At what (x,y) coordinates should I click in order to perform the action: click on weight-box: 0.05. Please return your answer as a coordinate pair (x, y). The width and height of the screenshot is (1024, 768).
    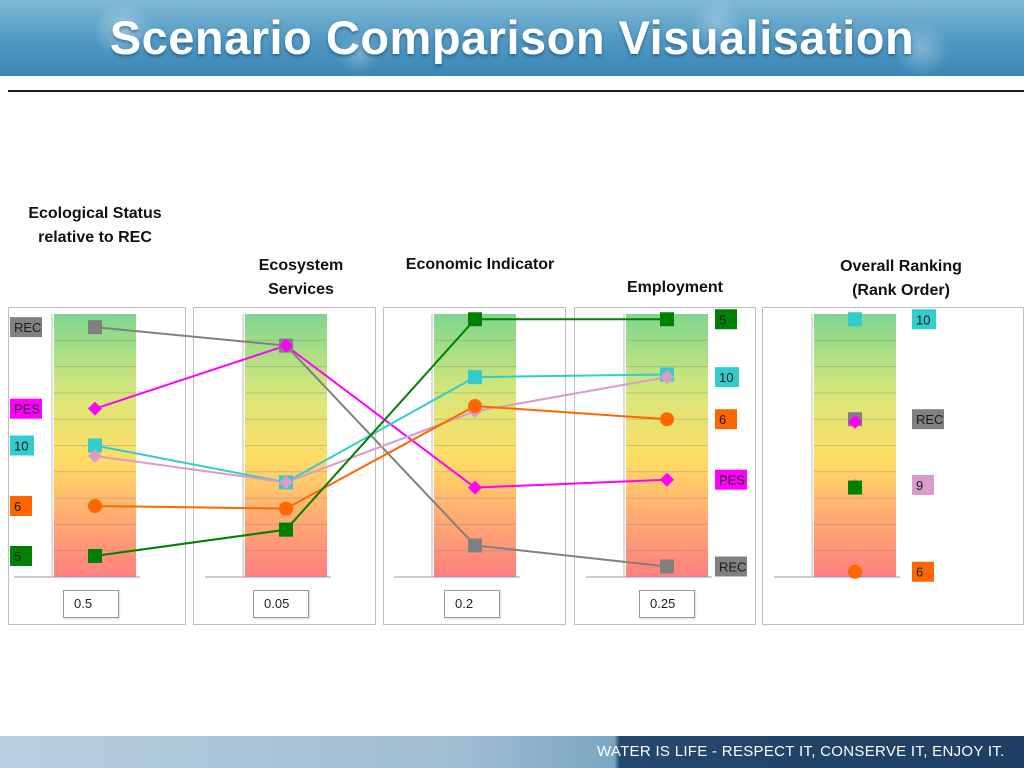
    Looking at the image, I should click on (281, 604).